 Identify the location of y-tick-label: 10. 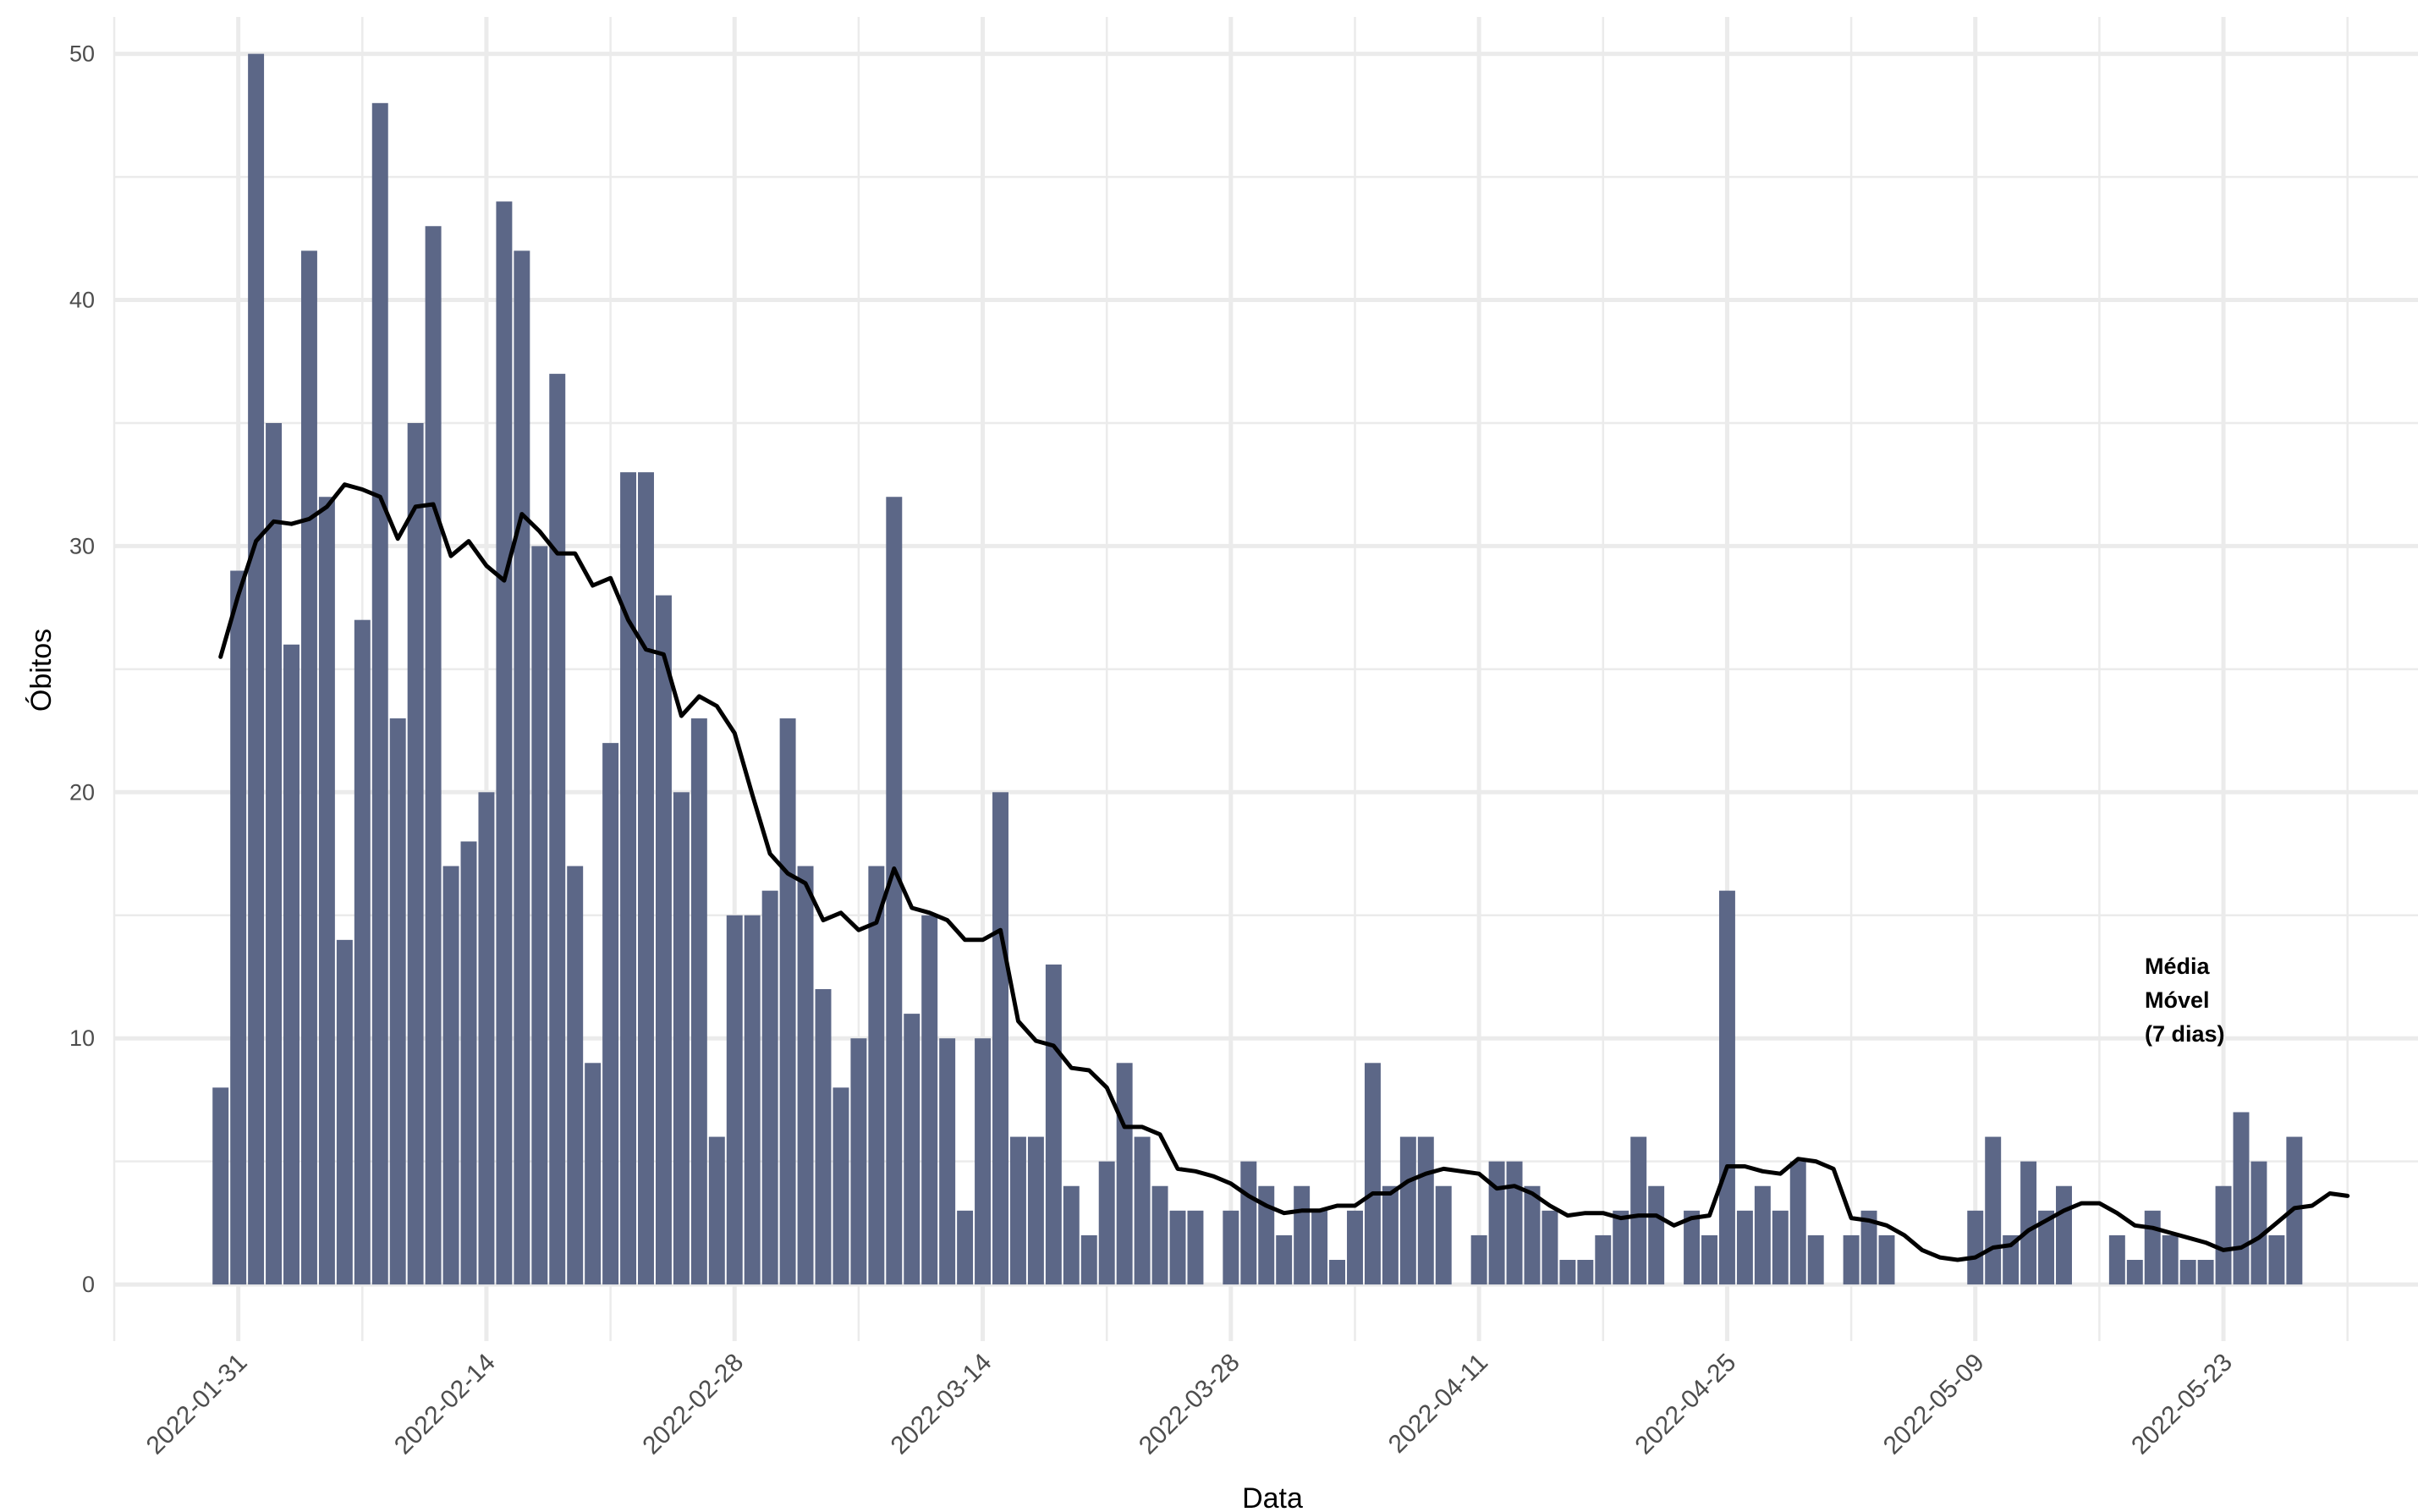
(82, 1038).